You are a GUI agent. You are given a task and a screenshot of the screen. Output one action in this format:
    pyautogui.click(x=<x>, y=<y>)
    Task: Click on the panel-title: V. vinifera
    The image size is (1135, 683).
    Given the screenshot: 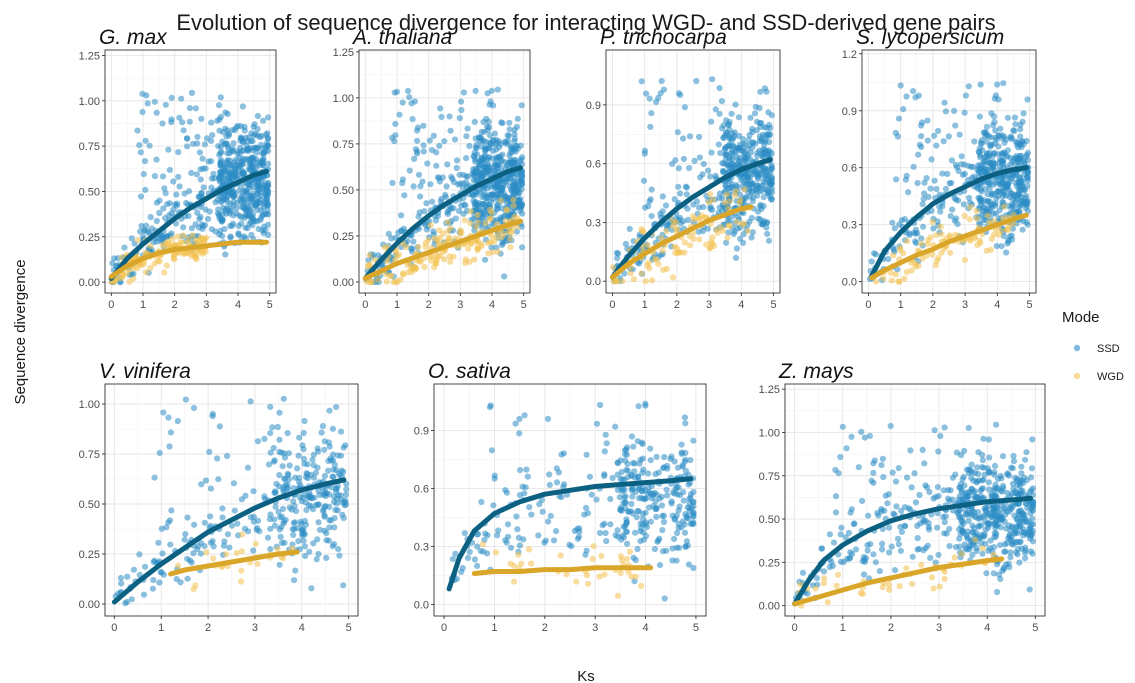 What is the action you would take?
    pyautogui.click(x=145, y=371)
    